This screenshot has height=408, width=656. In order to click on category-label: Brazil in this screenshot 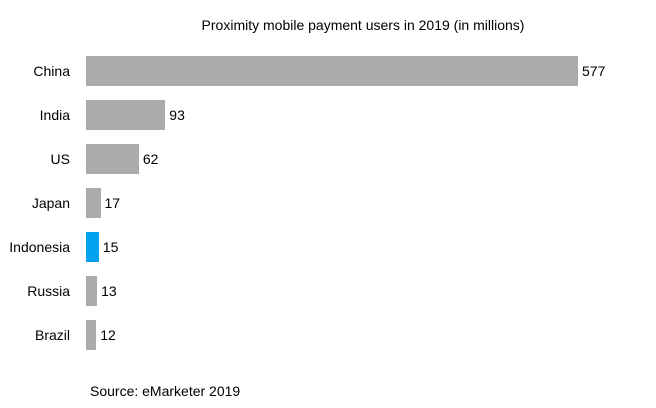, I will do `click(52, 335)`.